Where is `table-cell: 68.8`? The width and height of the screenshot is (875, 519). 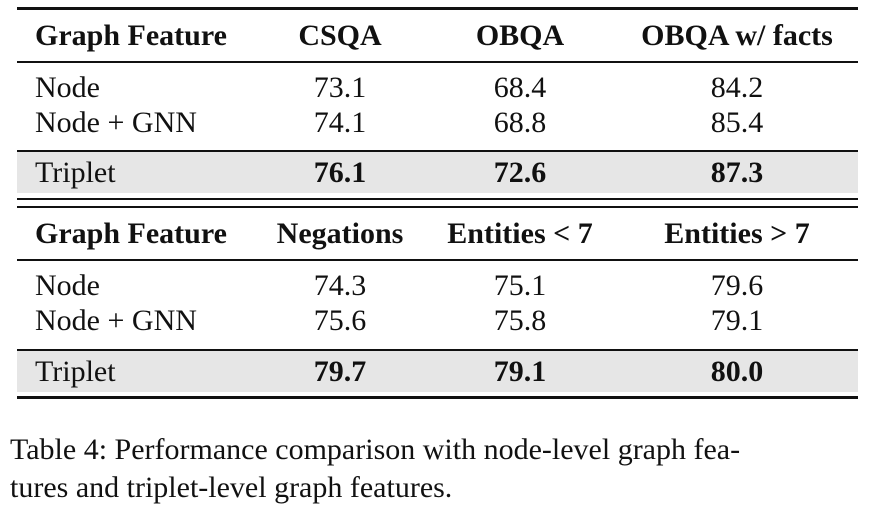
table-cell: 68.8 is located at coordinates (520, 122).